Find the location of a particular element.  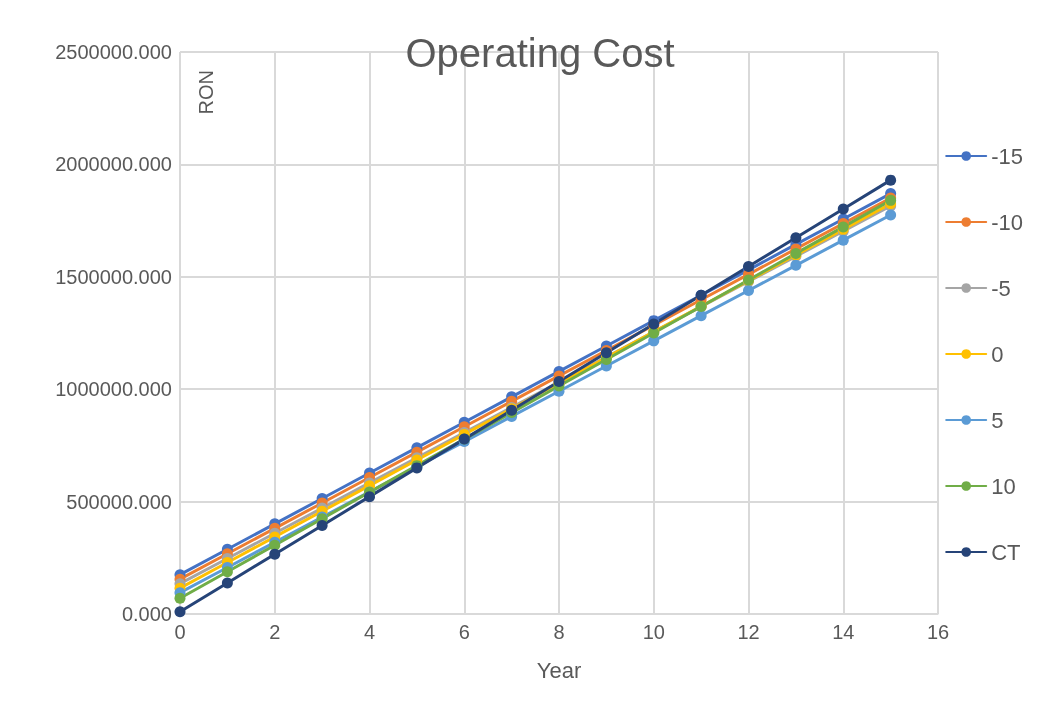

y-tick-label: 2500000.000 is located at coordinates (113, 52).